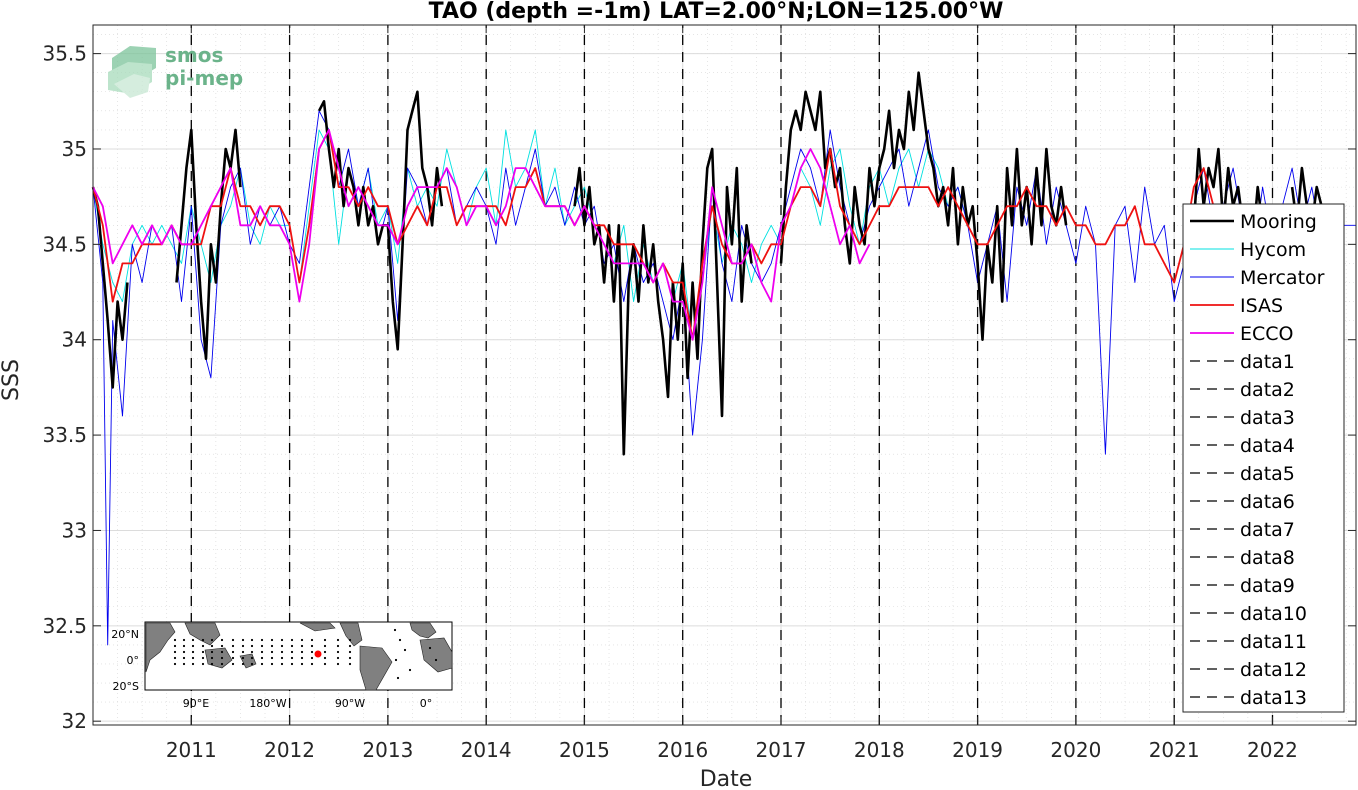 This screenshot has height=790, width=1358. What do you see at coordinates (126, 686) in the screenshot?
I see `inset-lat-label-south: 20°S` at bounding box center [126, 686].